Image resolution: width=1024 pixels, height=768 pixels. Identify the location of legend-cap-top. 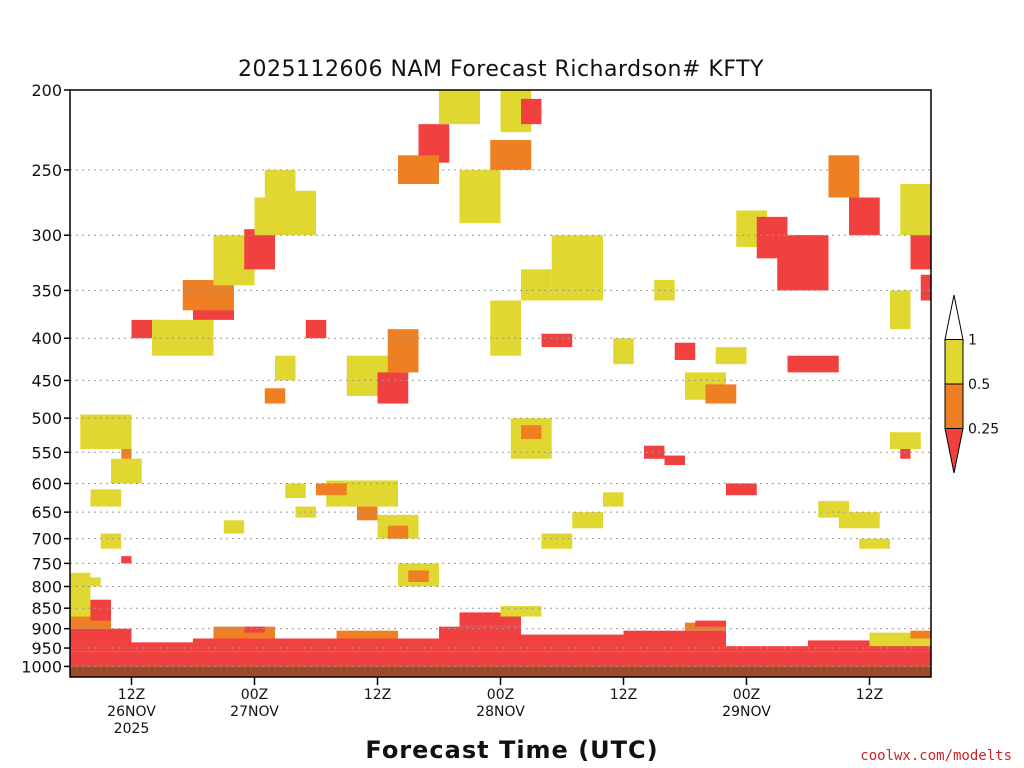
(954, 317).